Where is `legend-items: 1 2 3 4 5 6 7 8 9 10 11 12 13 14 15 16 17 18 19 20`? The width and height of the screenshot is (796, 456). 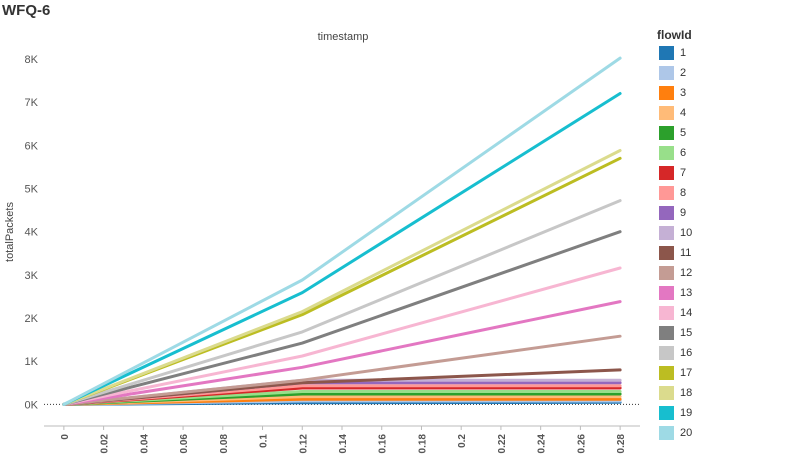
legend-items: 1 2 3 4 5 6 7 8 9 10 11 12 13 14 15 16 17 18 19 20 is located at coordinates (722, 243).